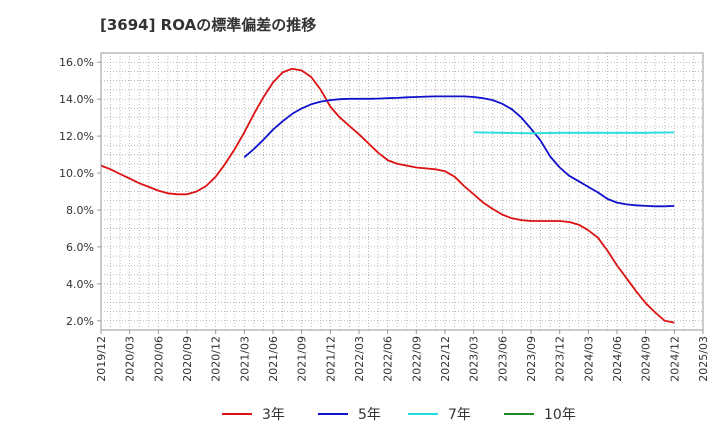 Image resolution: width=720 pixels, height=440 pixels. Describe the element at coordinates (130, 359) in the screenshot. I see `x-tick-label: 2020/03` at that location.